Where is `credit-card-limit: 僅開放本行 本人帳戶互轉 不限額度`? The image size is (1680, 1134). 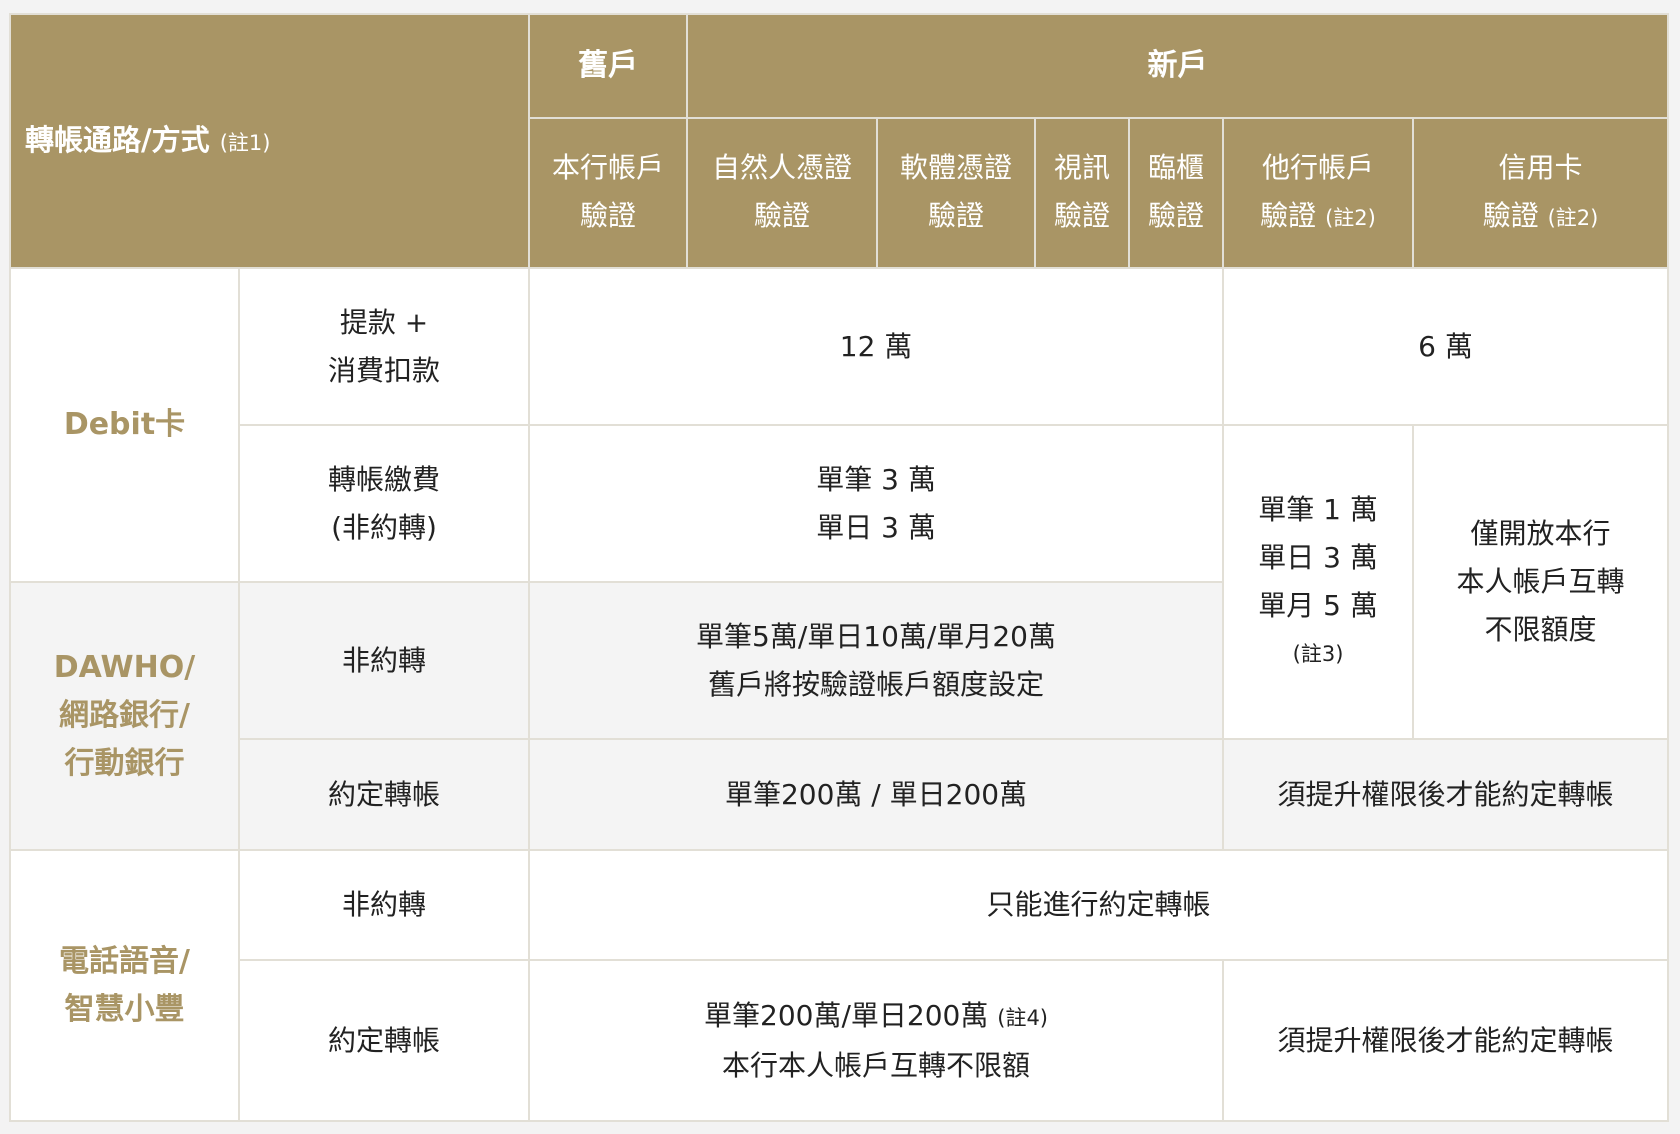
credit-card-limit: 僅開放本行 本人帳戶互轉 不限額度 is located at coordinates (1541, 582).